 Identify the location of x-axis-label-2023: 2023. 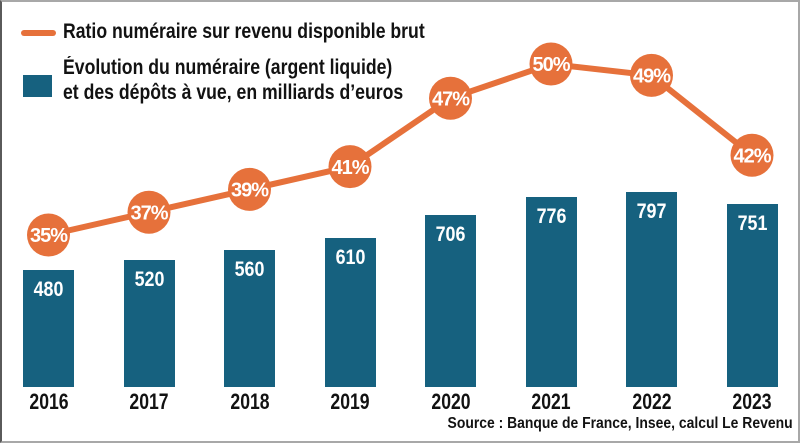
(752, 401).